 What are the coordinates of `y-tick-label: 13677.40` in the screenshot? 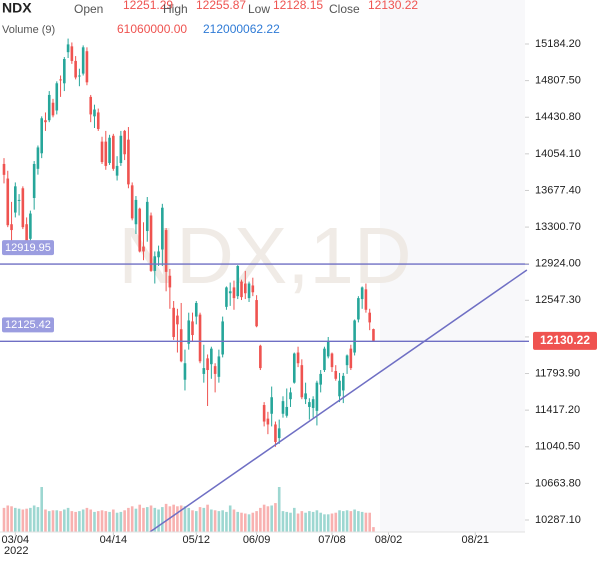 It's located at (558, 190).